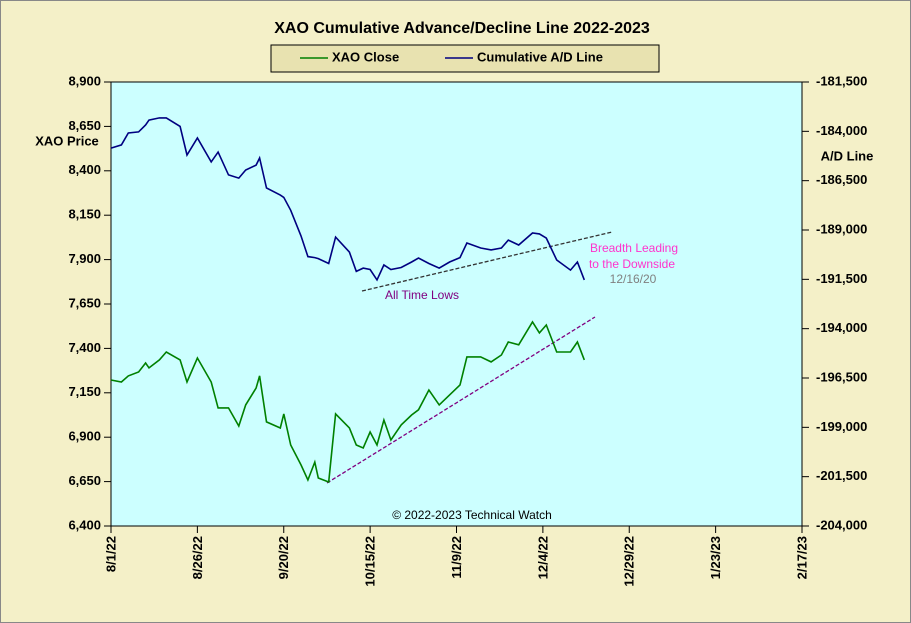 This screenshot has width=911, height=623. I want to click on x-tick-label: 12/29/22, so click(629, 561).